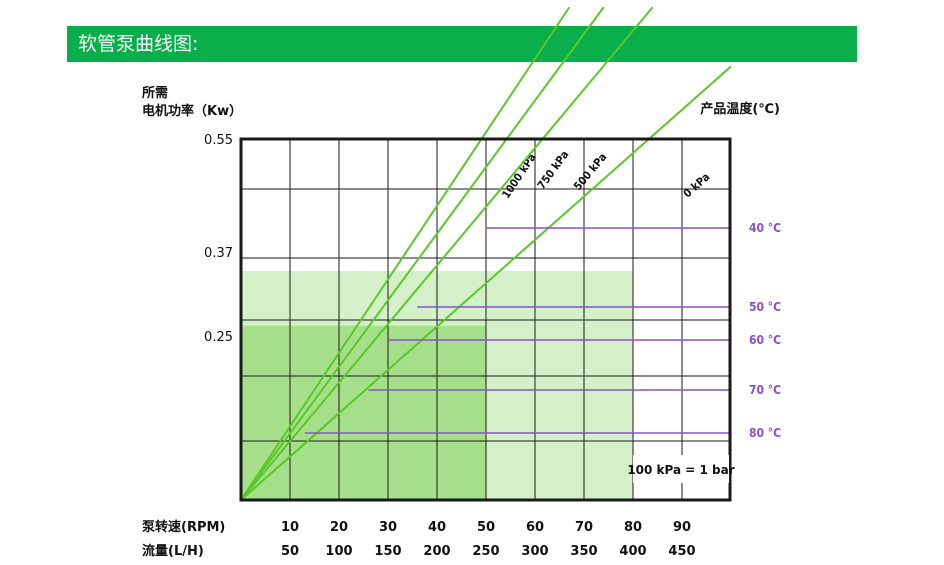 This screenshot has height=565, width=944. I want to click on x-tick-rpm: 10, so click(290, 527).